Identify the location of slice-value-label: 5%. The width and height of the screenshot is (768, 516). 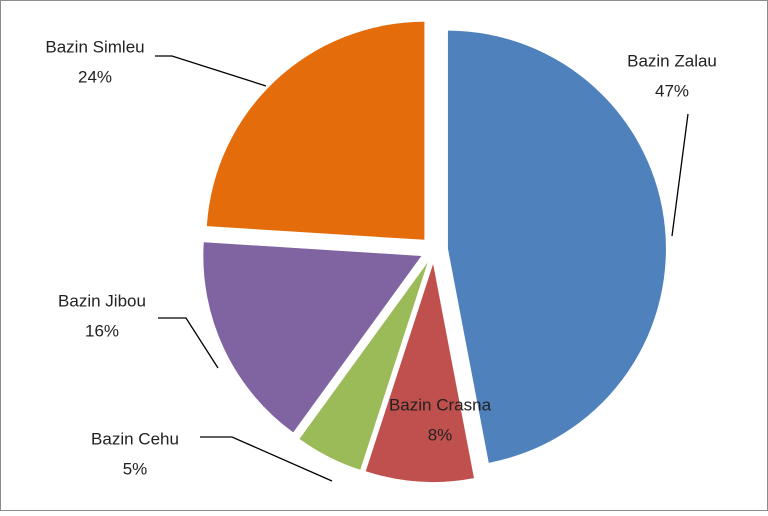
(135, 468).